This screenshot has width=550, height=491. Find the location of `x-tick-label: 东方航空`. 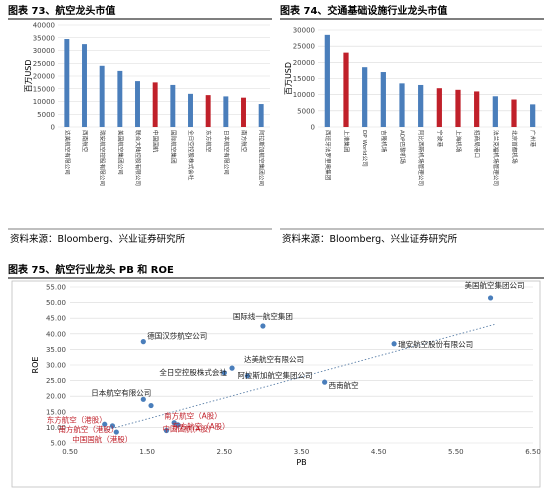

x-tick-label: 东方航空 is located at coordinates (209, 141).